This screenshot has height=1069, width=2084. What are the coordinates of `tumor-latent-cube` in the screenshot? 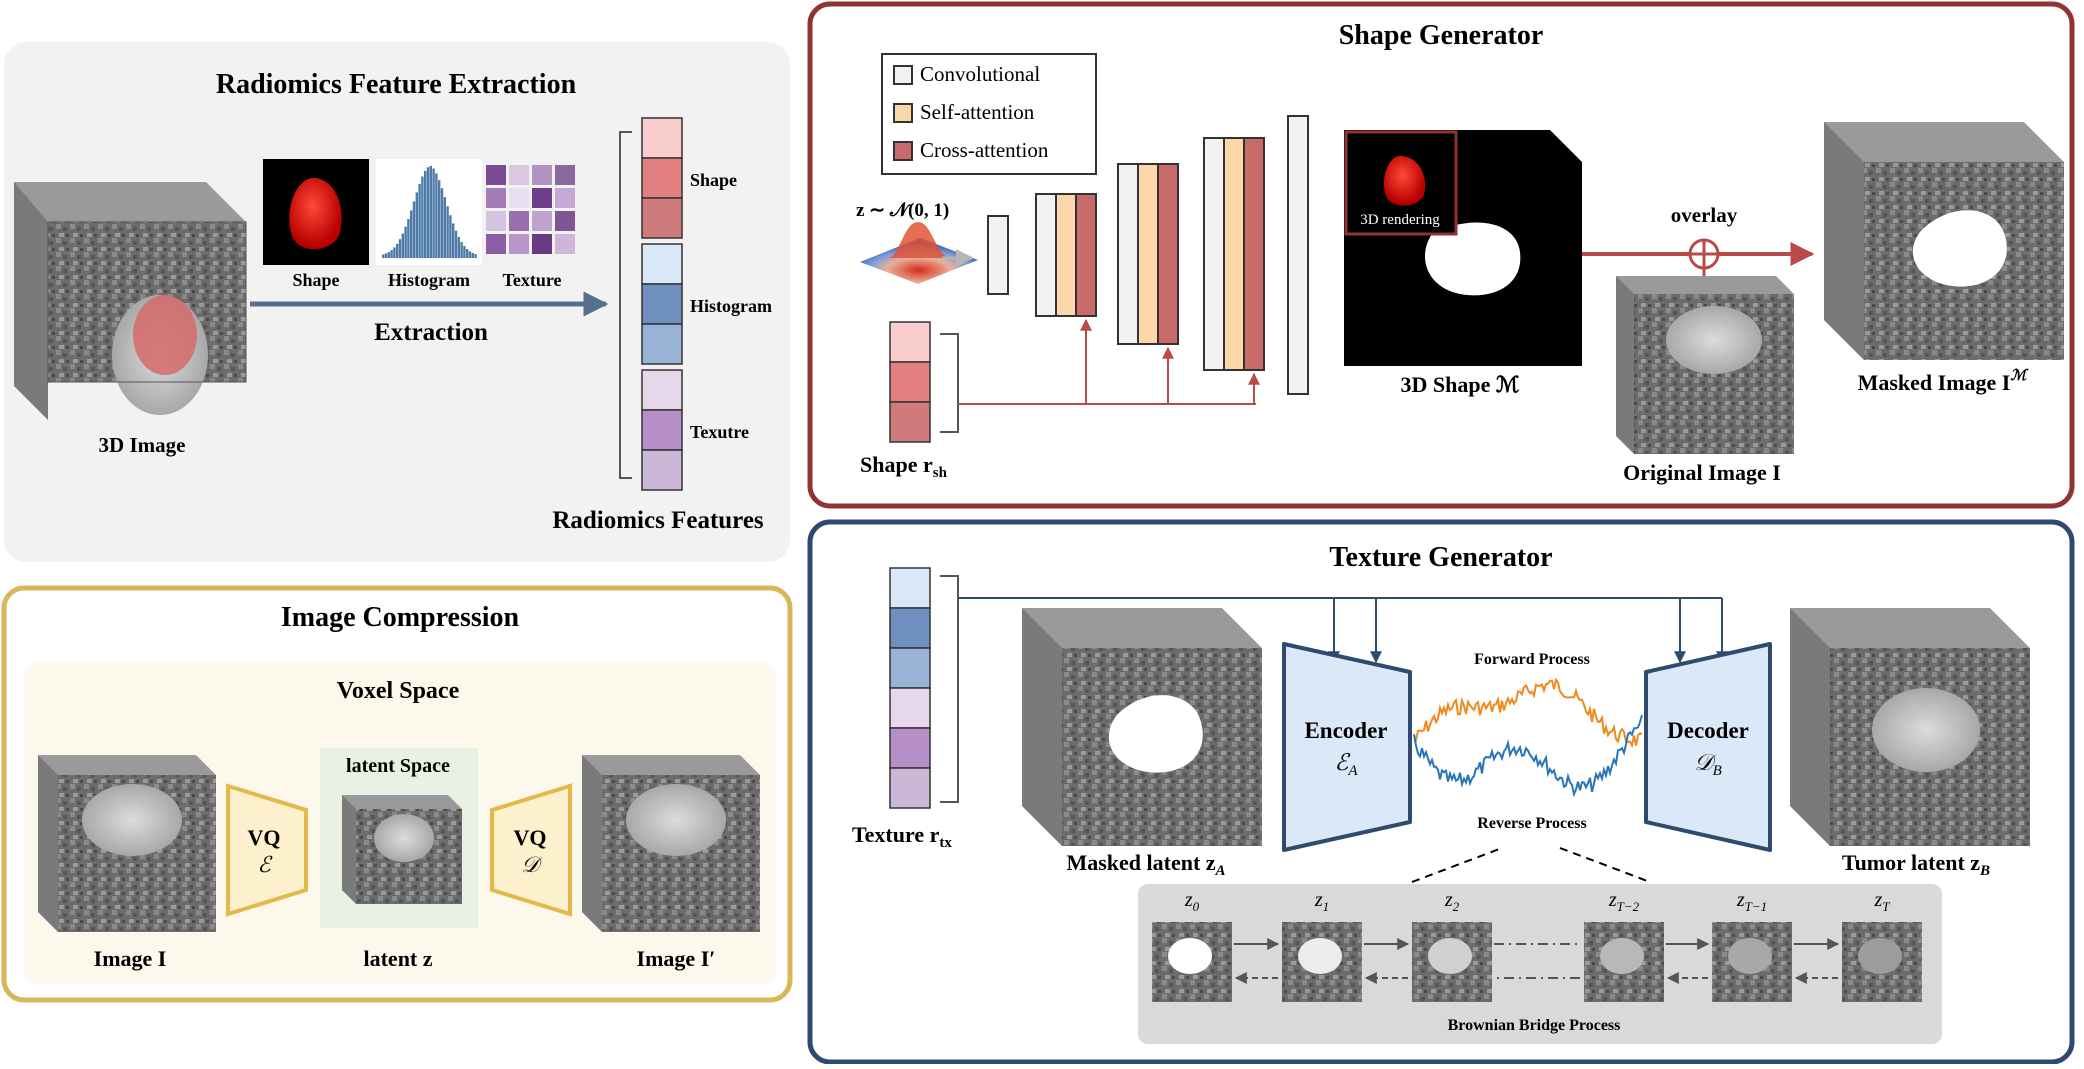 It's located at (1910, 727).